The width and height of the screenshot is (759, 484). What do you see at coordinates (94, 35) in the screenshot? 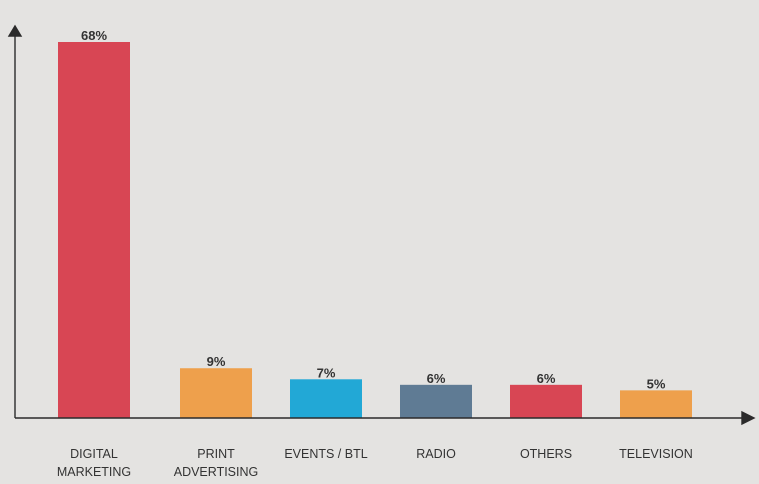
I see `data-label-0: 68%` at bounding box center [94, 35].